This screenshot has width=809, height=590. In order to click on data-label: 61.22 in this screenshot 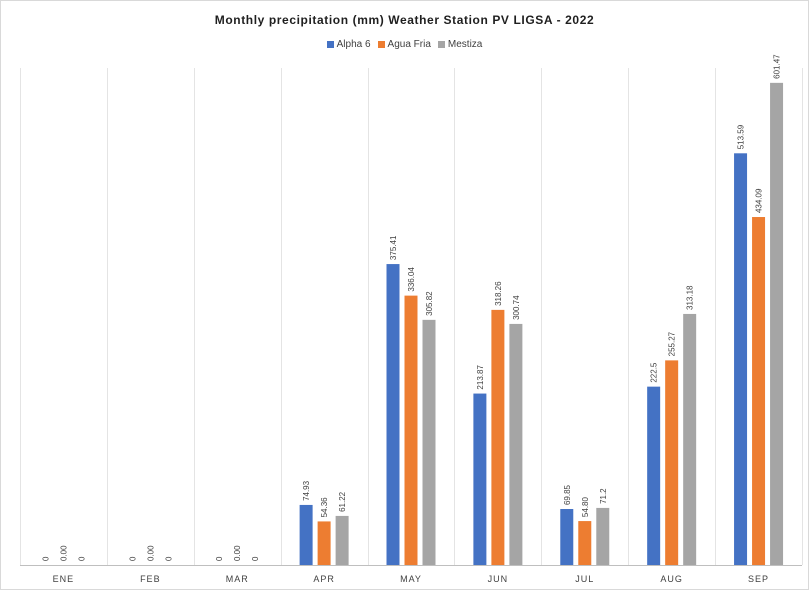, I will do `click(342, 501)`.